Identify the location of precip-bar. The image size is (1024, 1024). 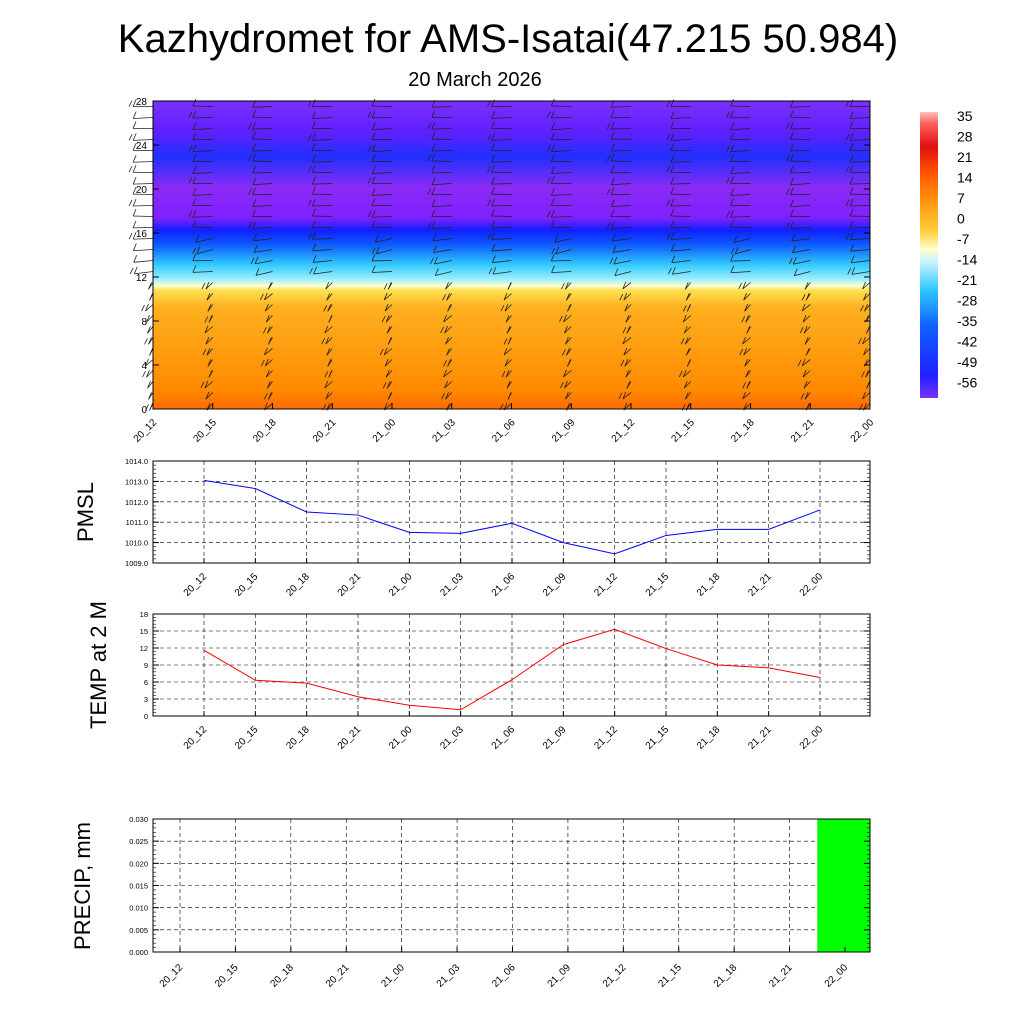
(843, 885).